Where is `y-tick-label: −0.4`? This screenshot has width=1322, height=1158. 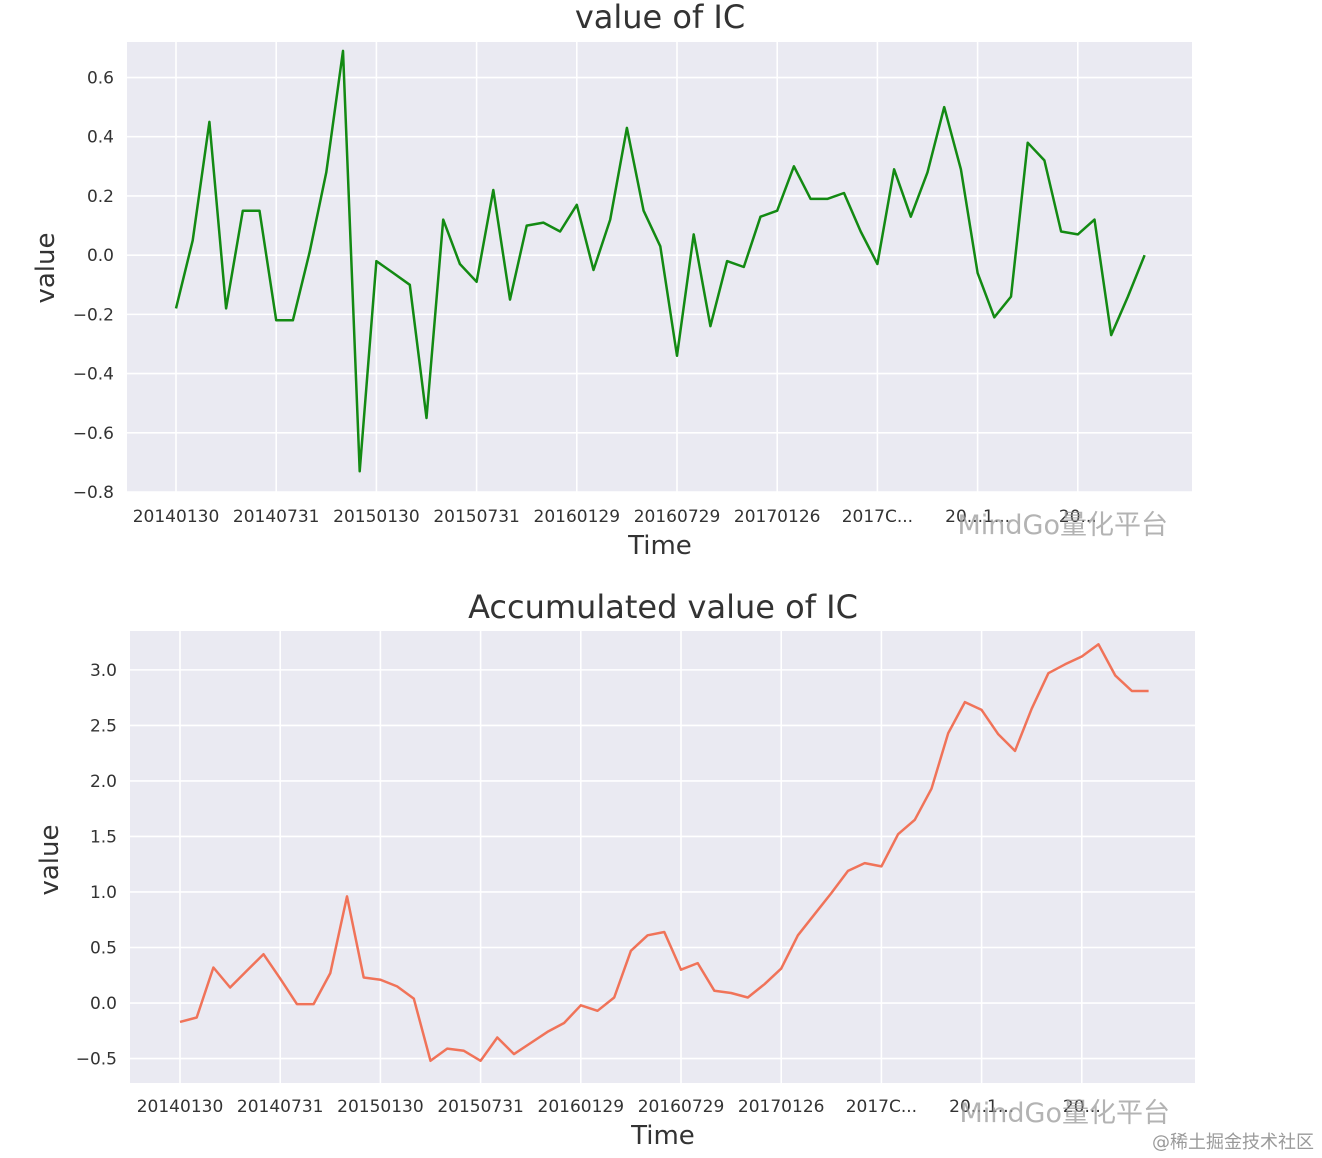 y-tick-label: −0.4 is located at coordinates (93, 375).